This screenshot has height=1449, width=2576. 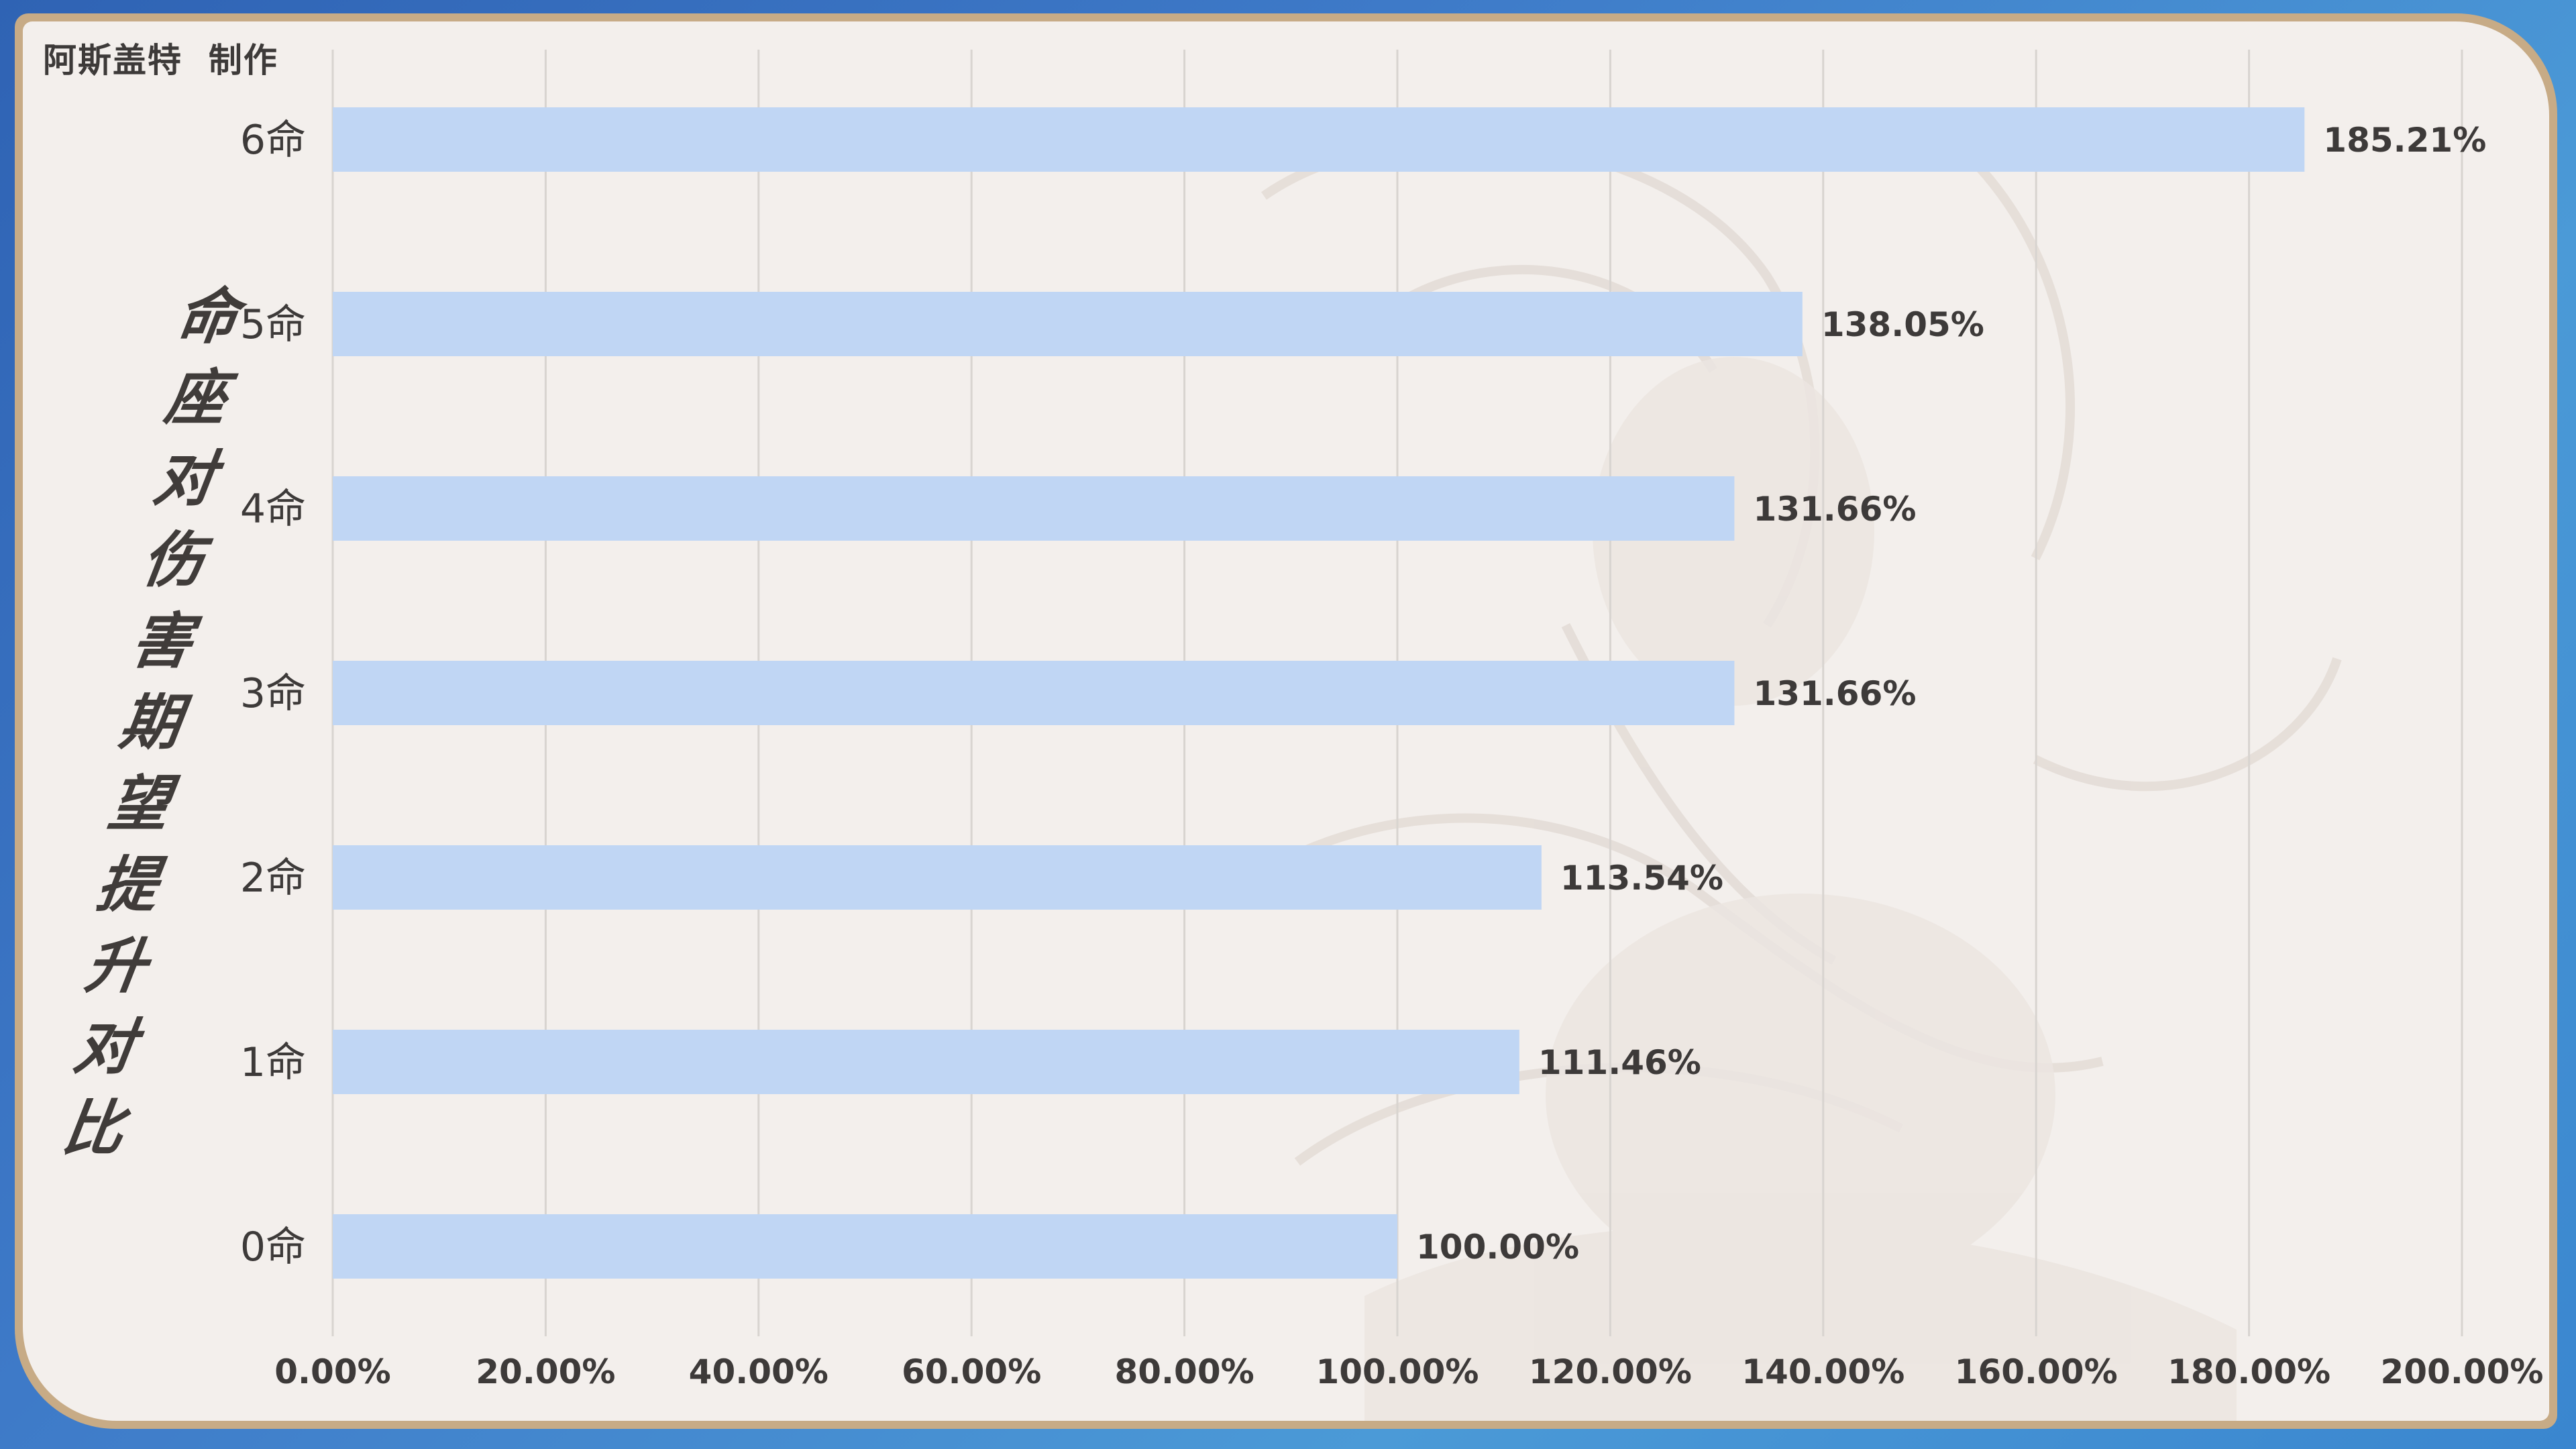 I want to click on credit-text: 阿斯盖特 制作, so click(x=160, y=60).